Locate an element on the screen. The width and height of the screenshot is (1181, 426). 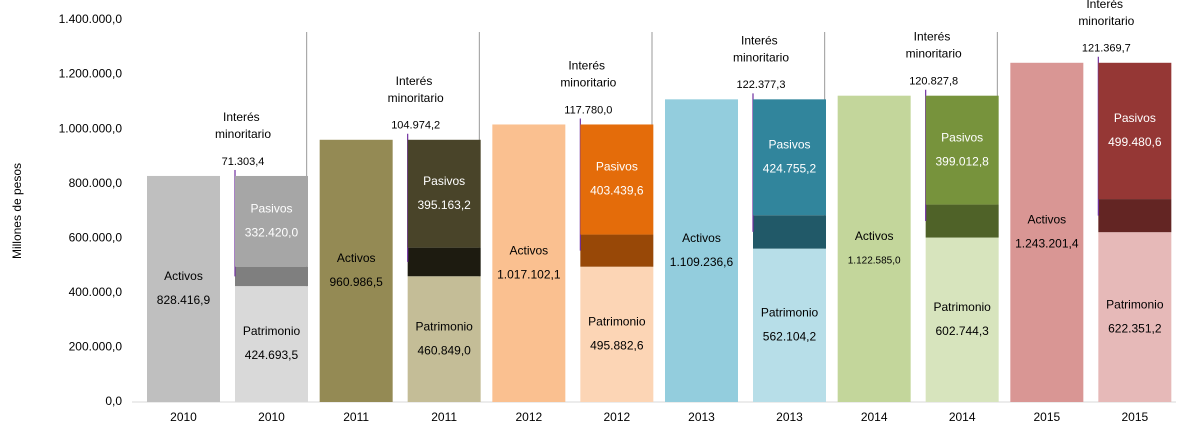
value-label: 622.351,2 is located at coordinates (1135, 328).